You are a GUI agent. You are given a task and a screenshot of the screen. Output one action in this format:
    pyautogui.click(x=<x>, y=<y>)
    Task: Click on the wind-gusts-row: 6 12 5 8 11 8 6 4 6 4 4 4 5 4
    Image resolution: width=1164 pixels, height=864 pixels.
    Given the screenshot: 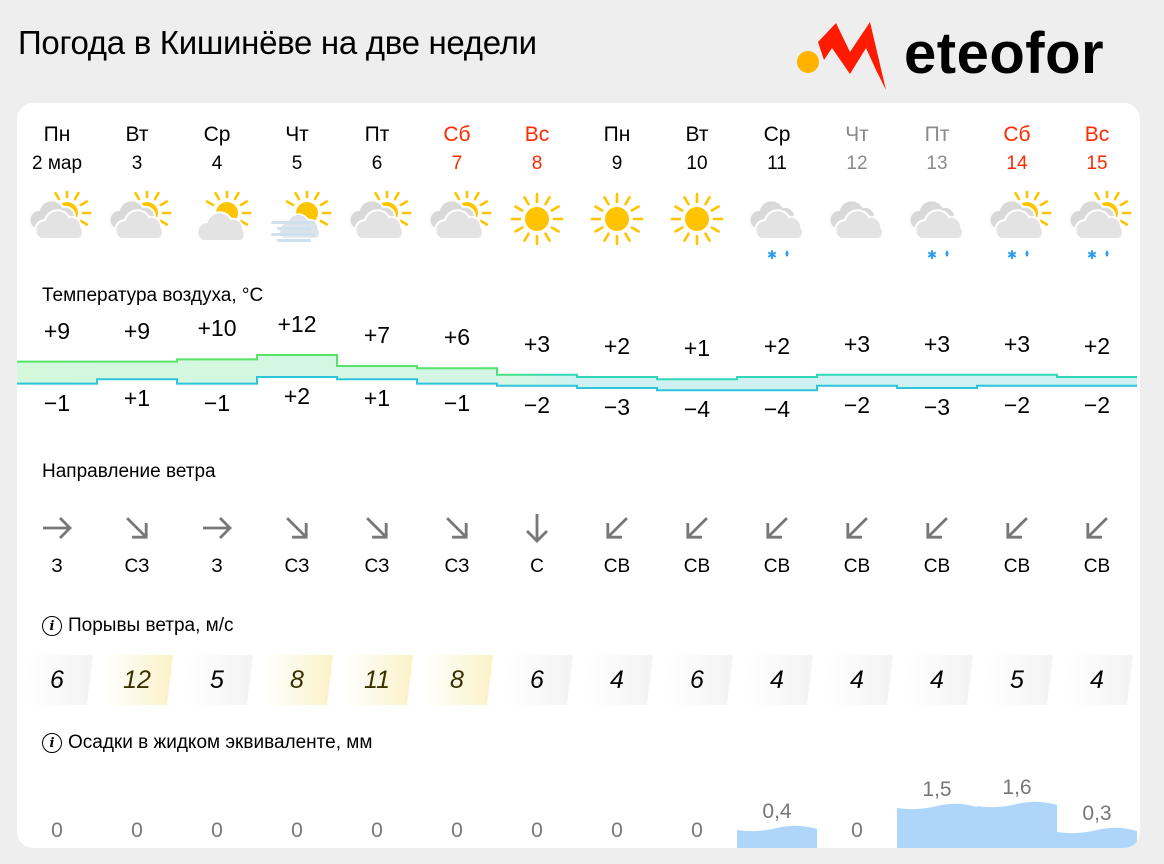 What is the action you would take?
    pyautogui.click(x=578, y=680)
    